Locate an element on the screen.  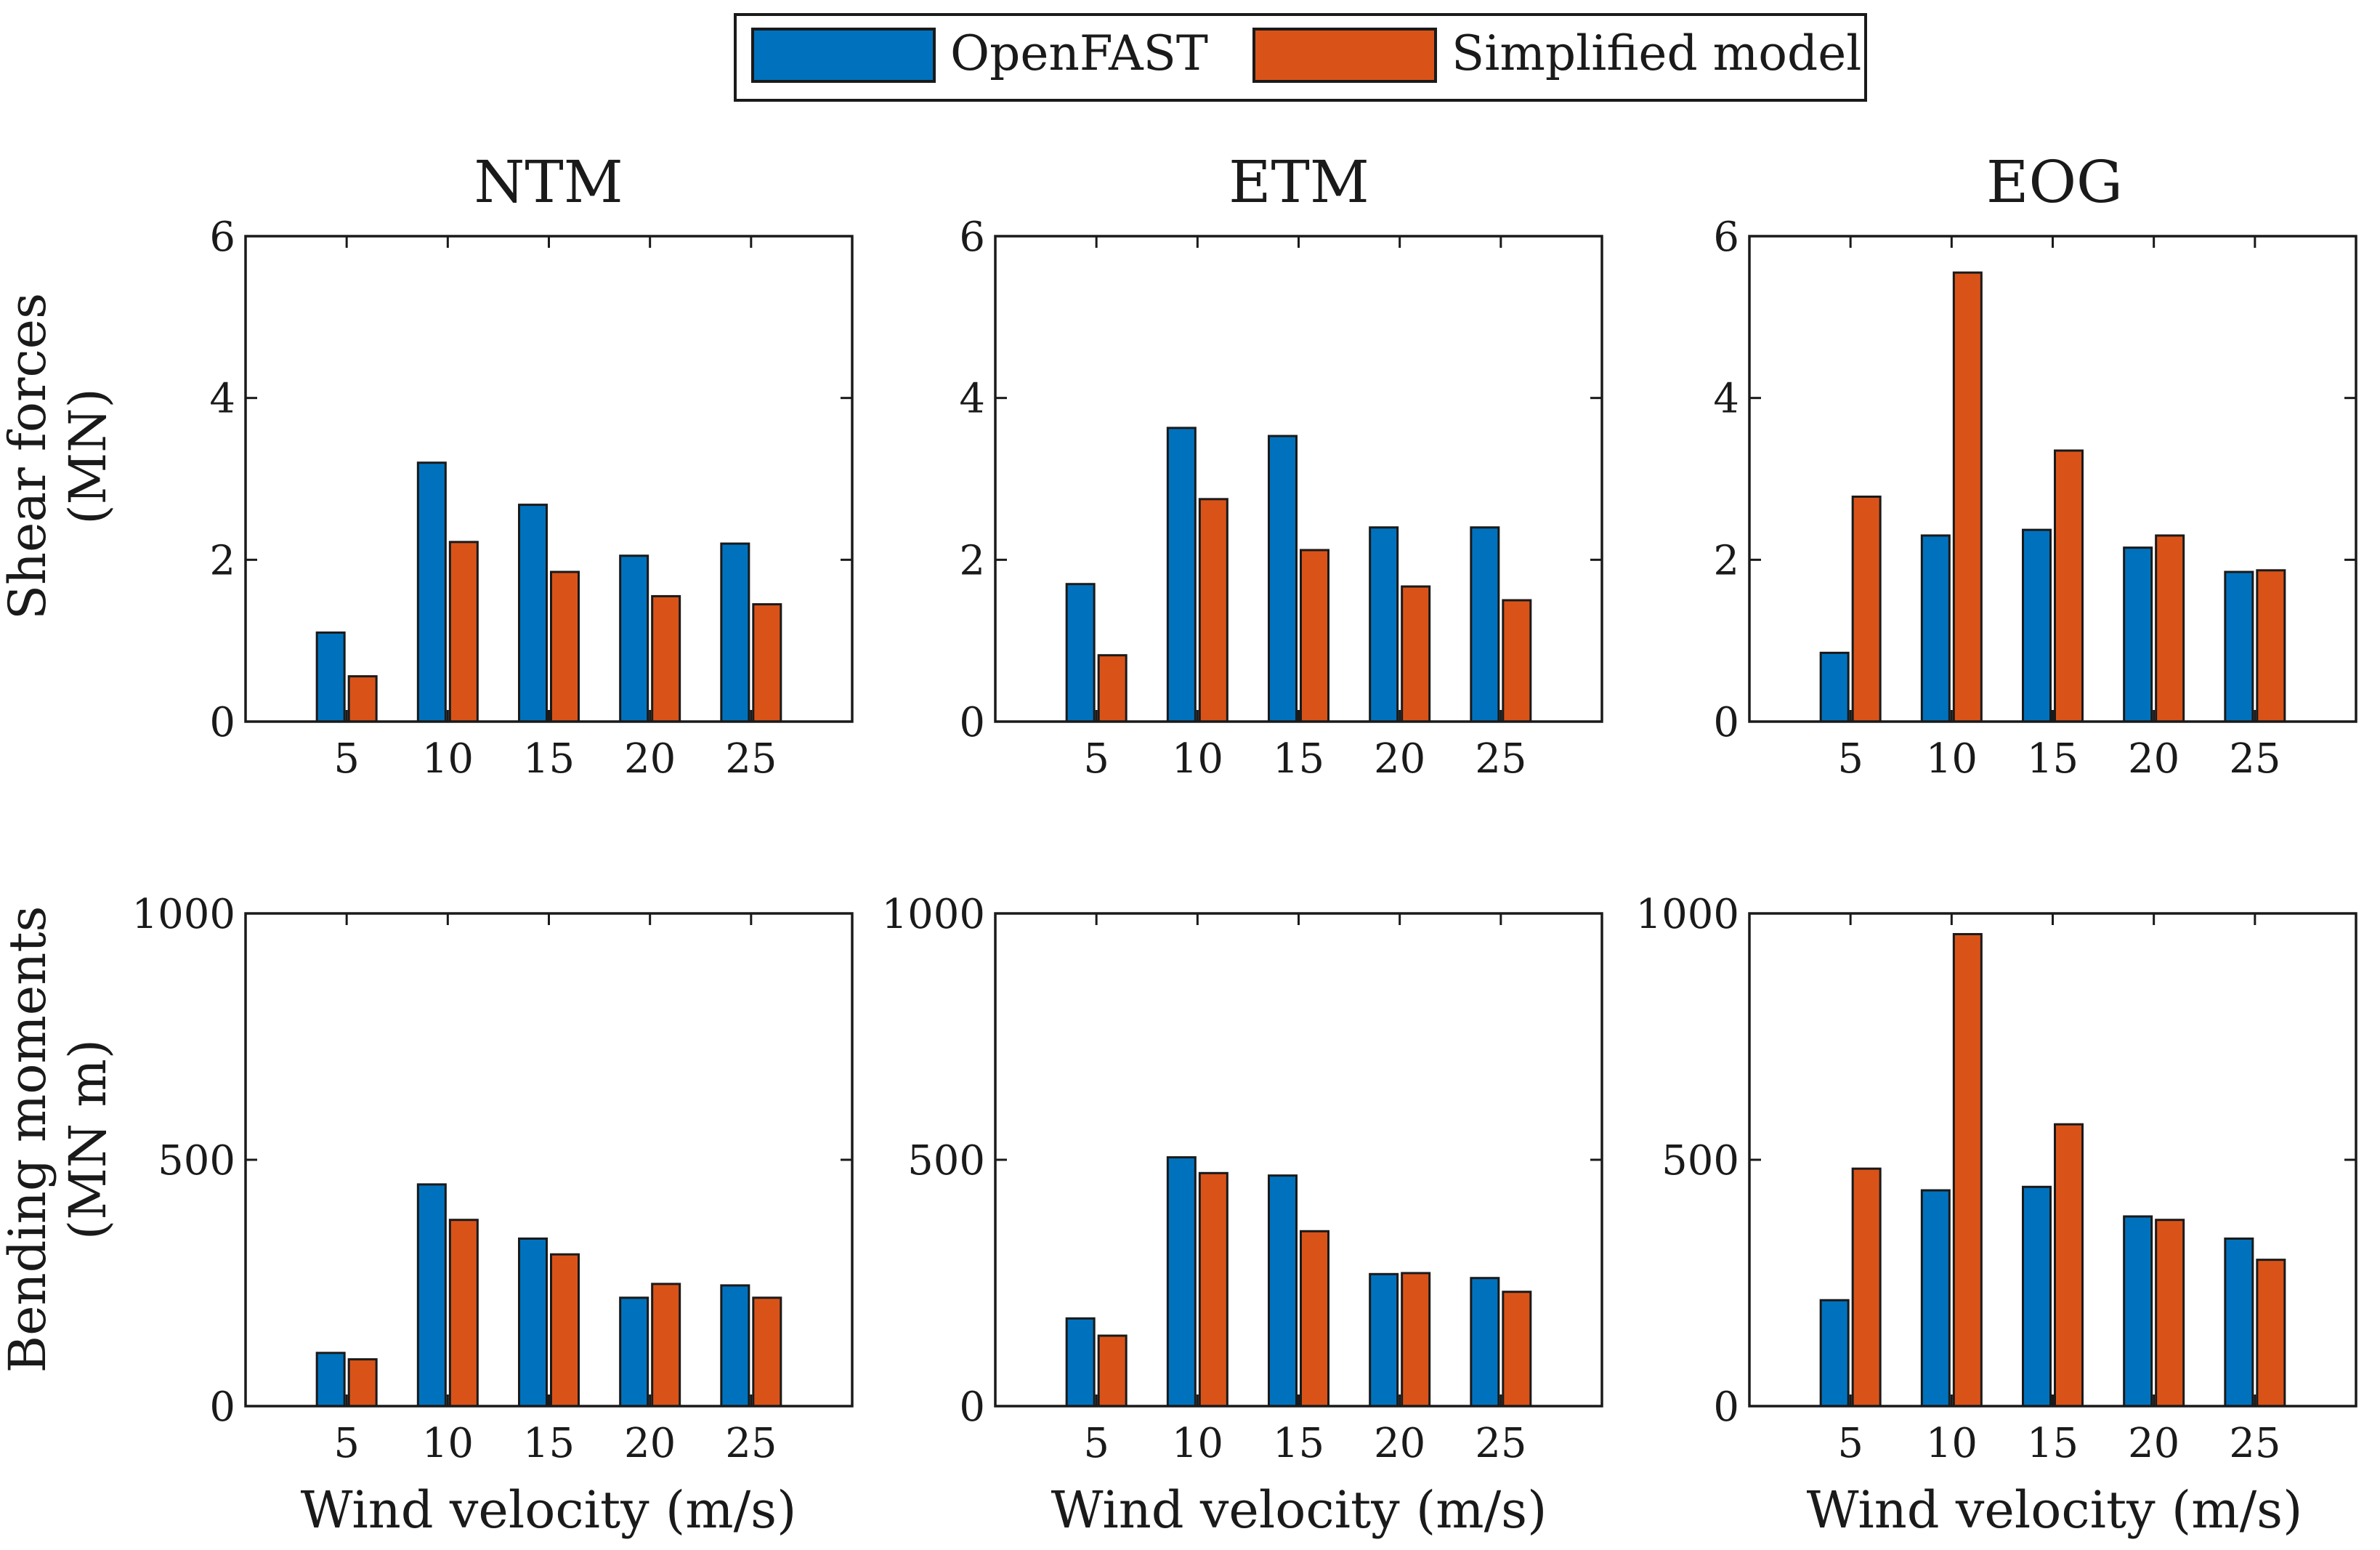
panel-4: 0 500 1000 5 10 15 20 25 is located at coordinates (1242, 1179).